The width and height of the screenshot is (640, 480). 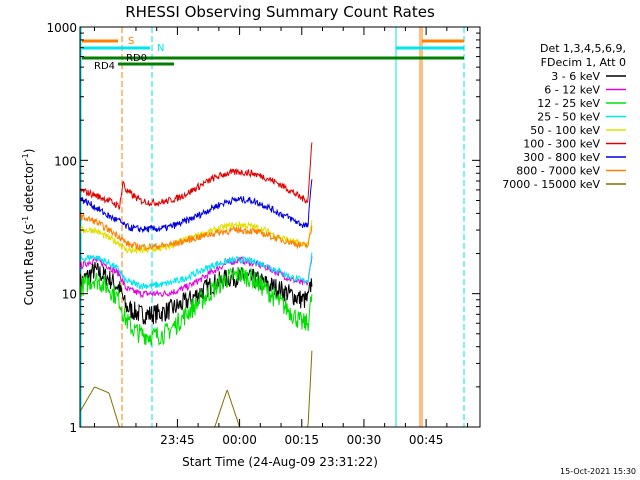 What do you see at coordinates (301, 440) in the screenshot?
I see `x-tick-label: 00:15` at bounding box center [301, 440].